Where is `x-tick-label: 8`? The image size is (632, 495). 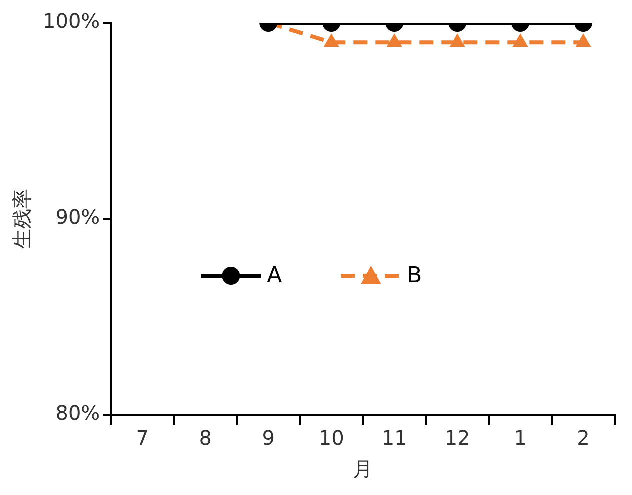 x-tick-label: 8 is located at coordinates (205, 438).